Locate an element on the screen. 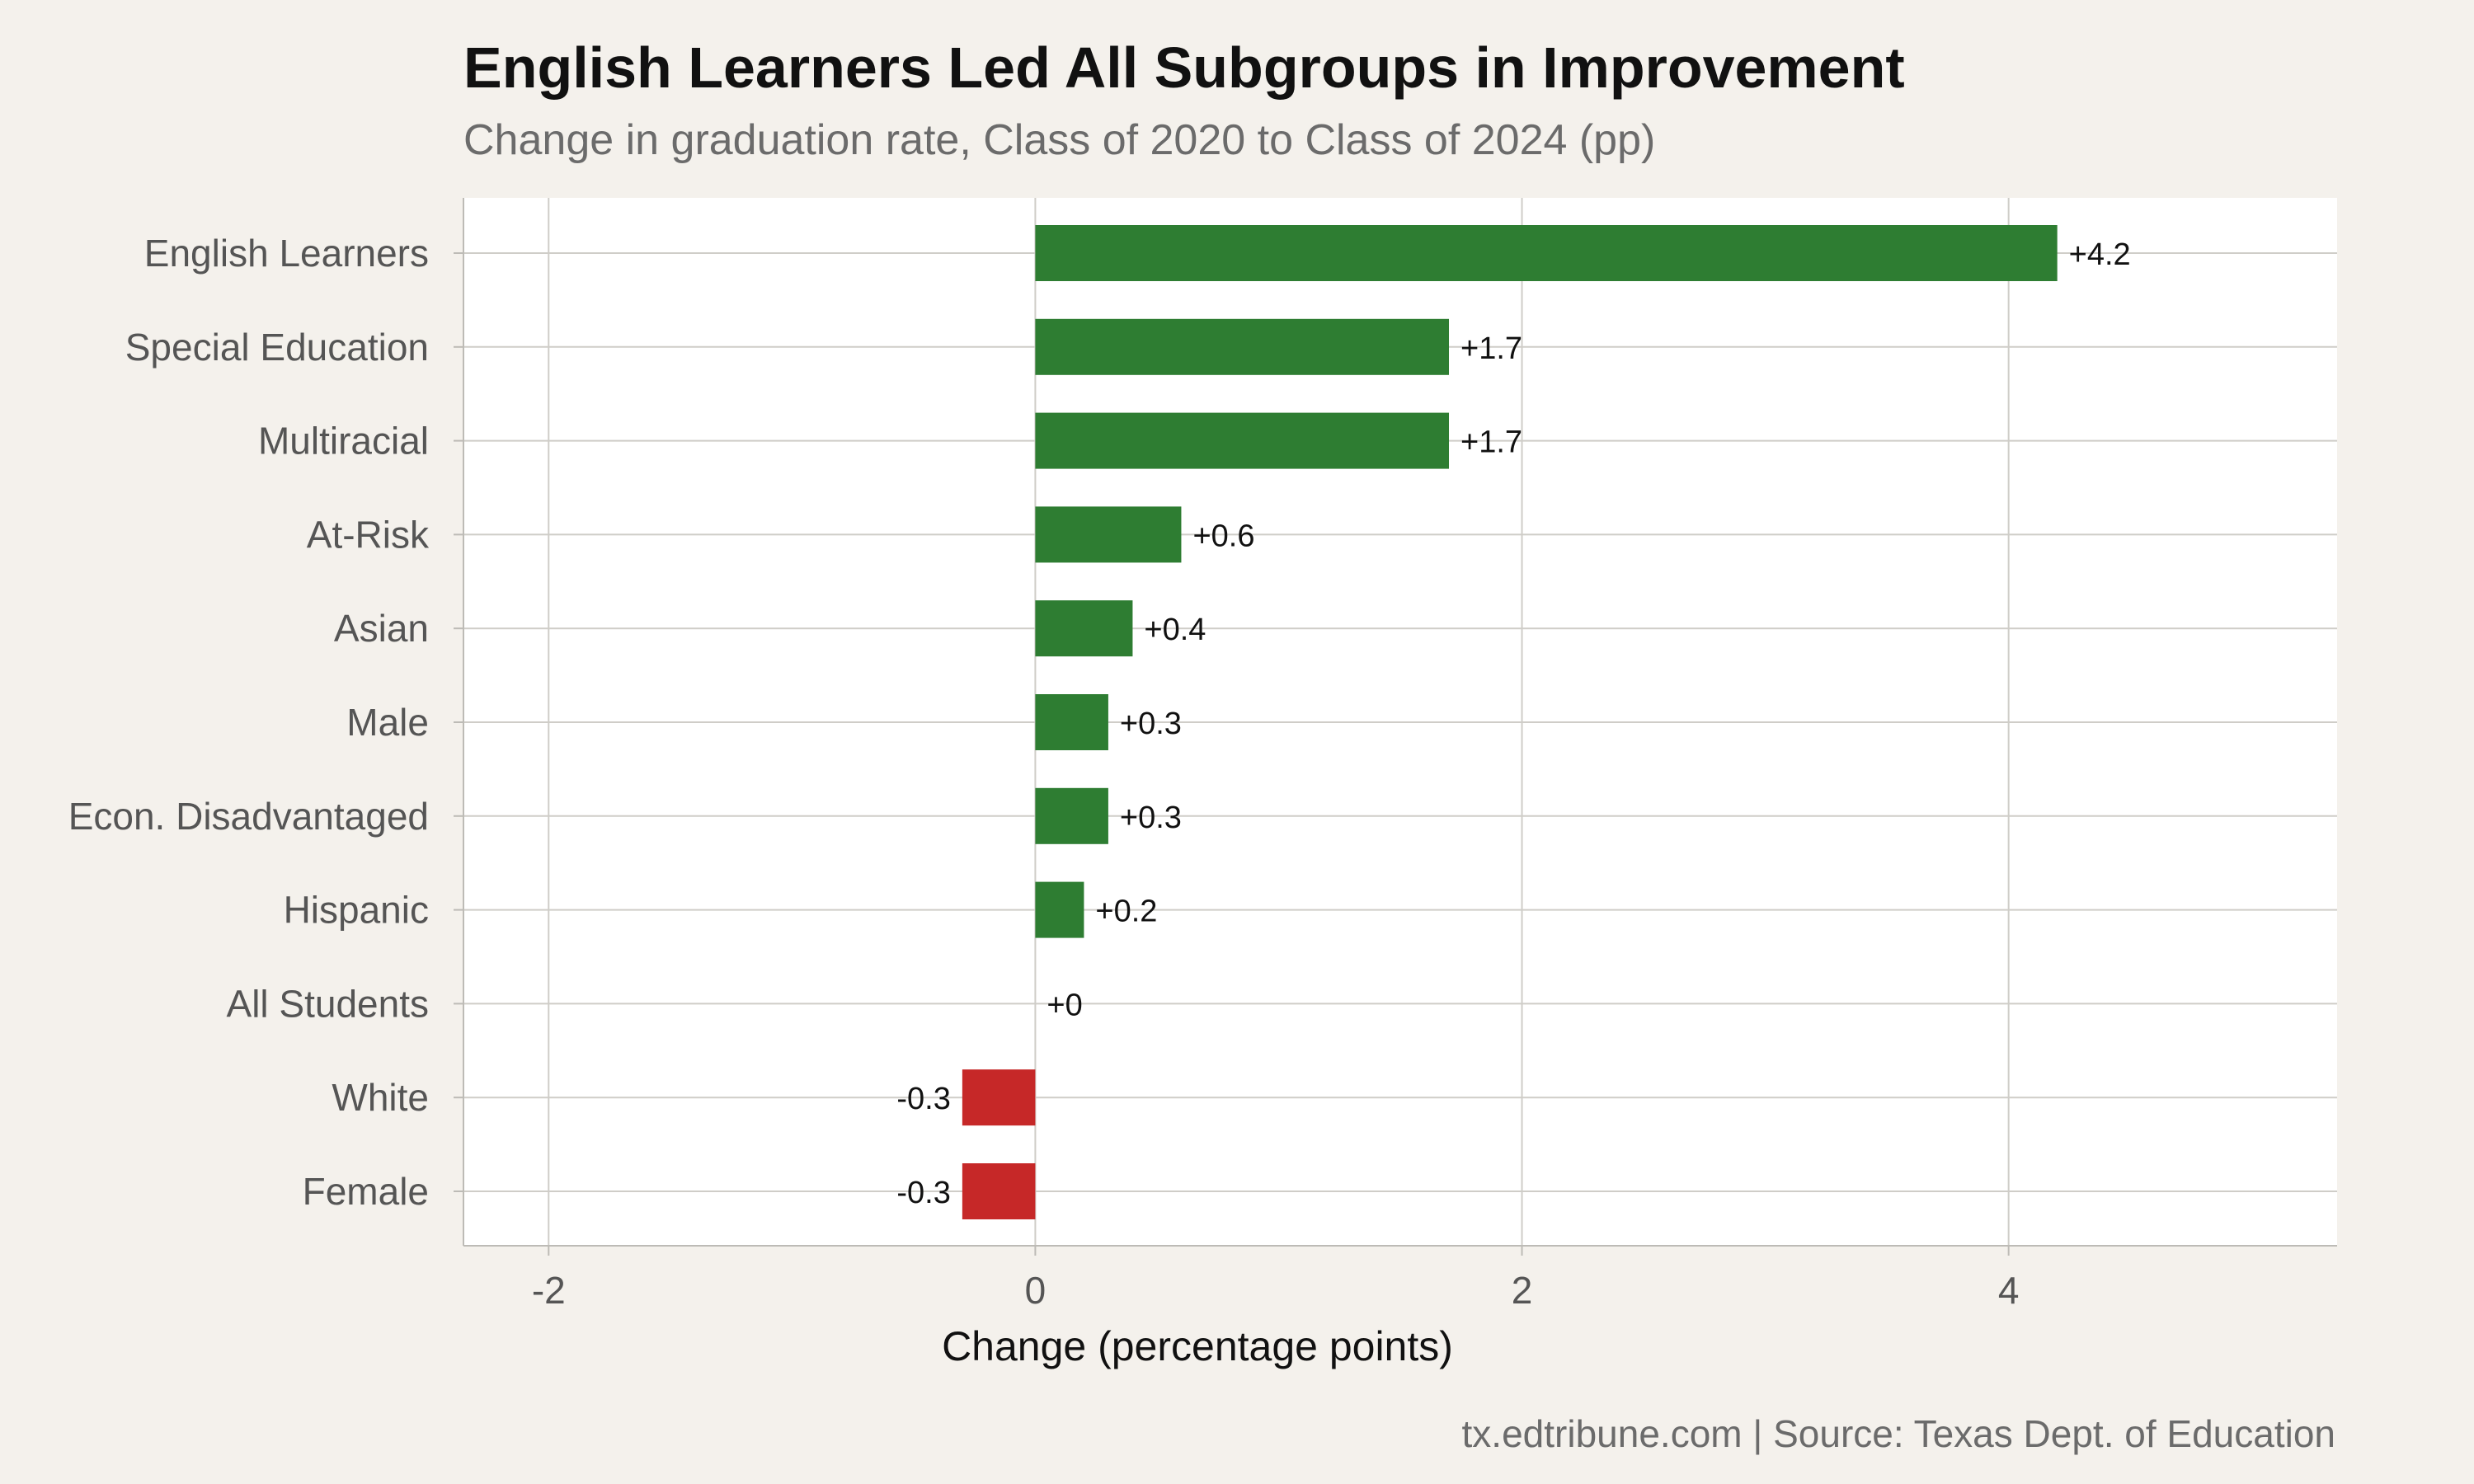 This screenshot has width=2474, height=1484. category-label: Female is located at coordinates (366, 1191).